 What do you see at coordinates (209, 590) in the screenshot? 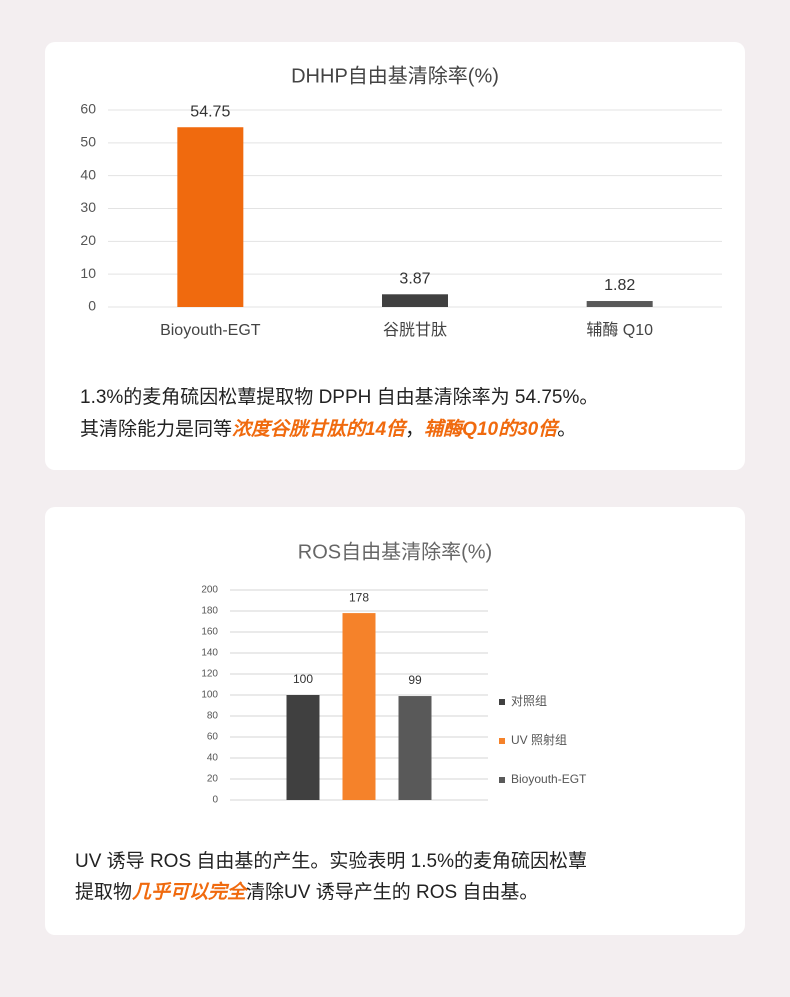
I see `y-tick-label: 200` at bounding box center [209, 590].